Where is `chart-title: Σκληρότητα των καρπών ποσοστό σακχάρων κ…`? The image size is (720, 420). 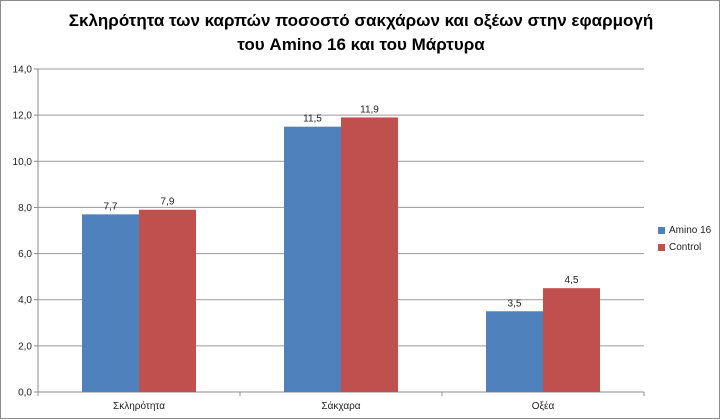 chart-title: Σκληρότητα των καρπών ποσοστό σακχάρων κ… is located at coordinates (361, 33).